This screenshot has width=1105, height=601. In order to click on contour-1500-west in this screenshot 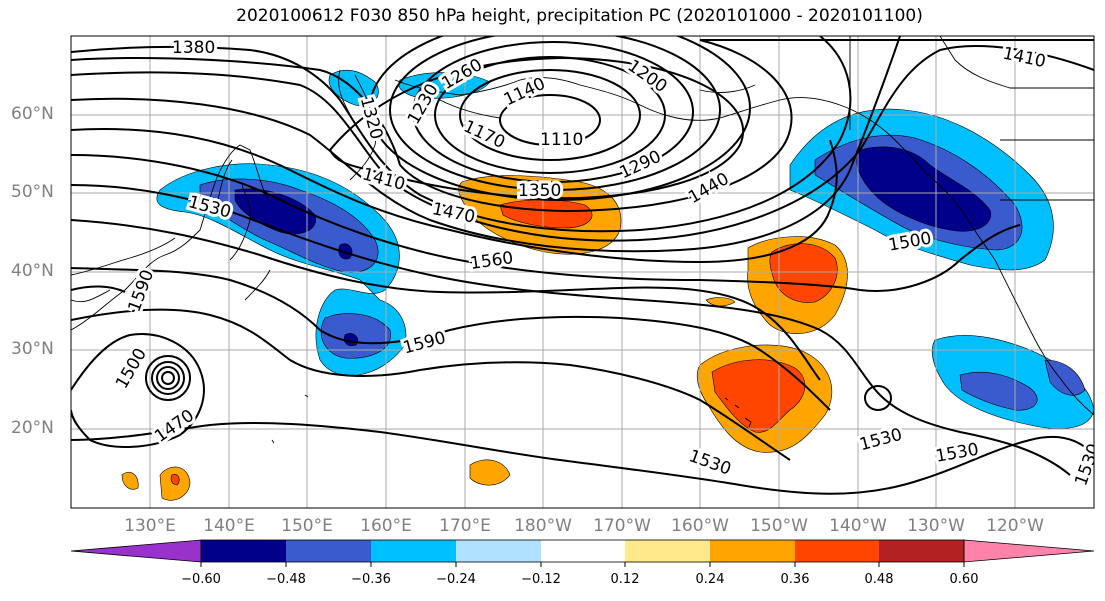, I will do `click(138, 390)`.